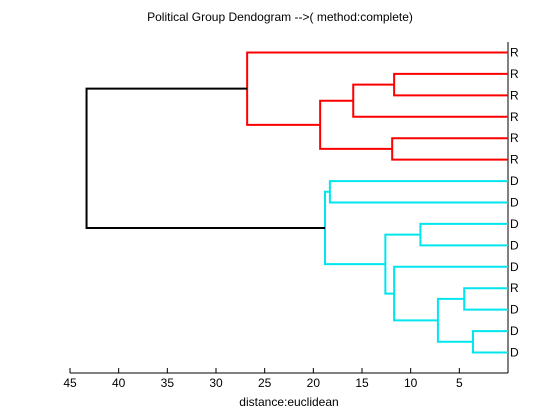 The width and height of the screenshot is (560, 420). Describe the element at coordinates (216, 383) in the screenshot. I see `x-tick-label-30: 30` at that location.